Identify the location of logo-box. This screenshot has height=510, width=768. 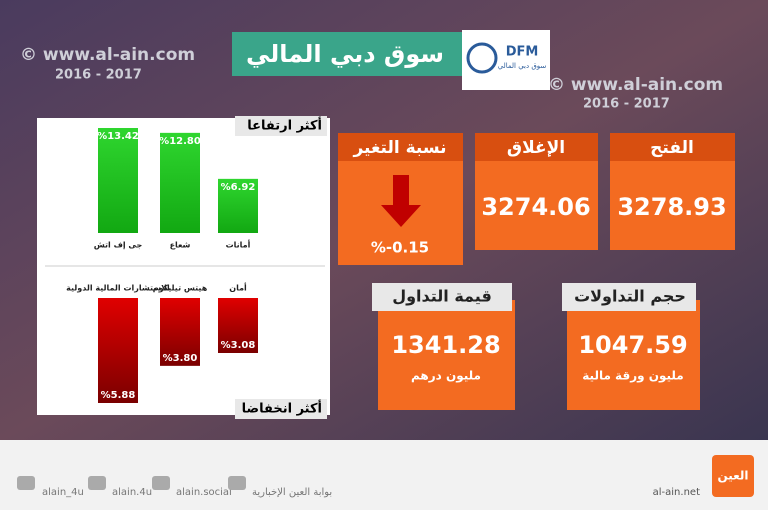
(506, 60).